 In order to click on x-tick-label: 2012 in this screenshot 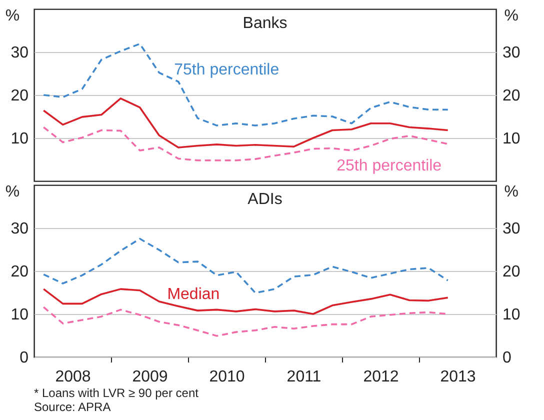, I will do `click(381, 377)`.